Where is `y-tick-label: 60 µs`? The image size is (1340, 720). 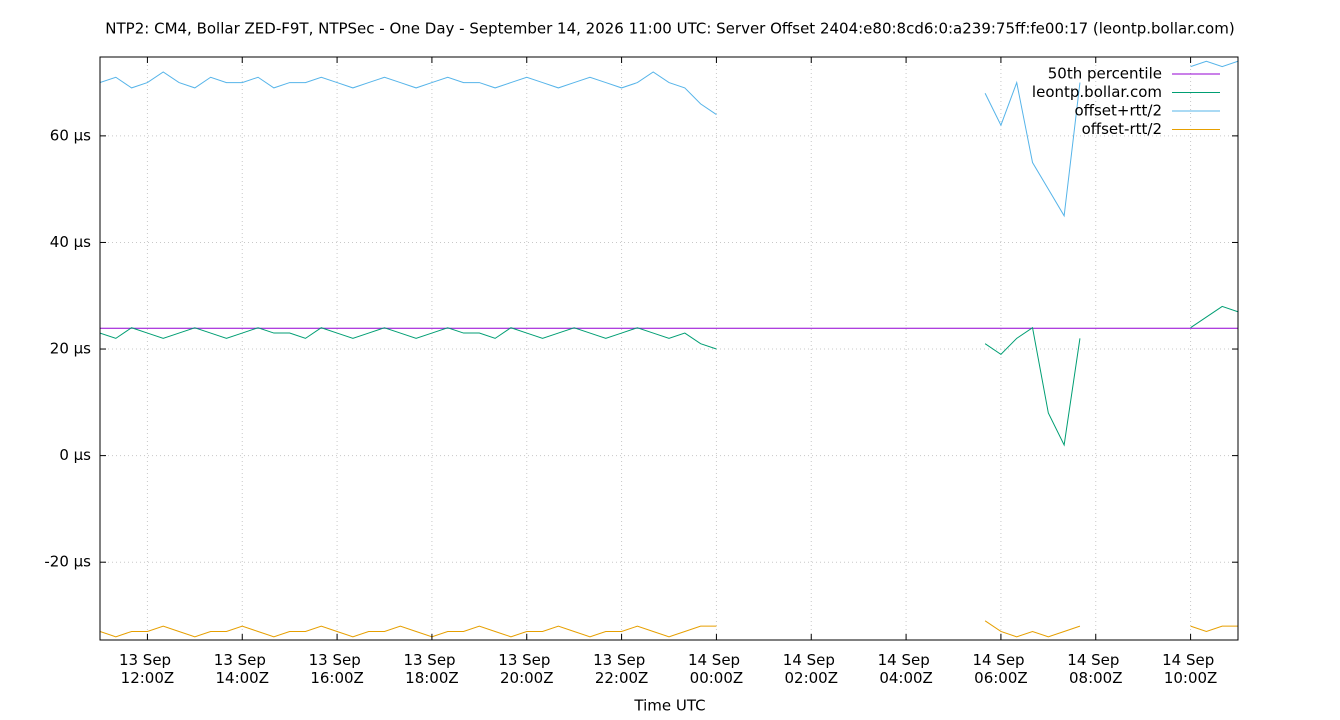
y-tick-label: 60 µs is located at coordinates (70, 135).